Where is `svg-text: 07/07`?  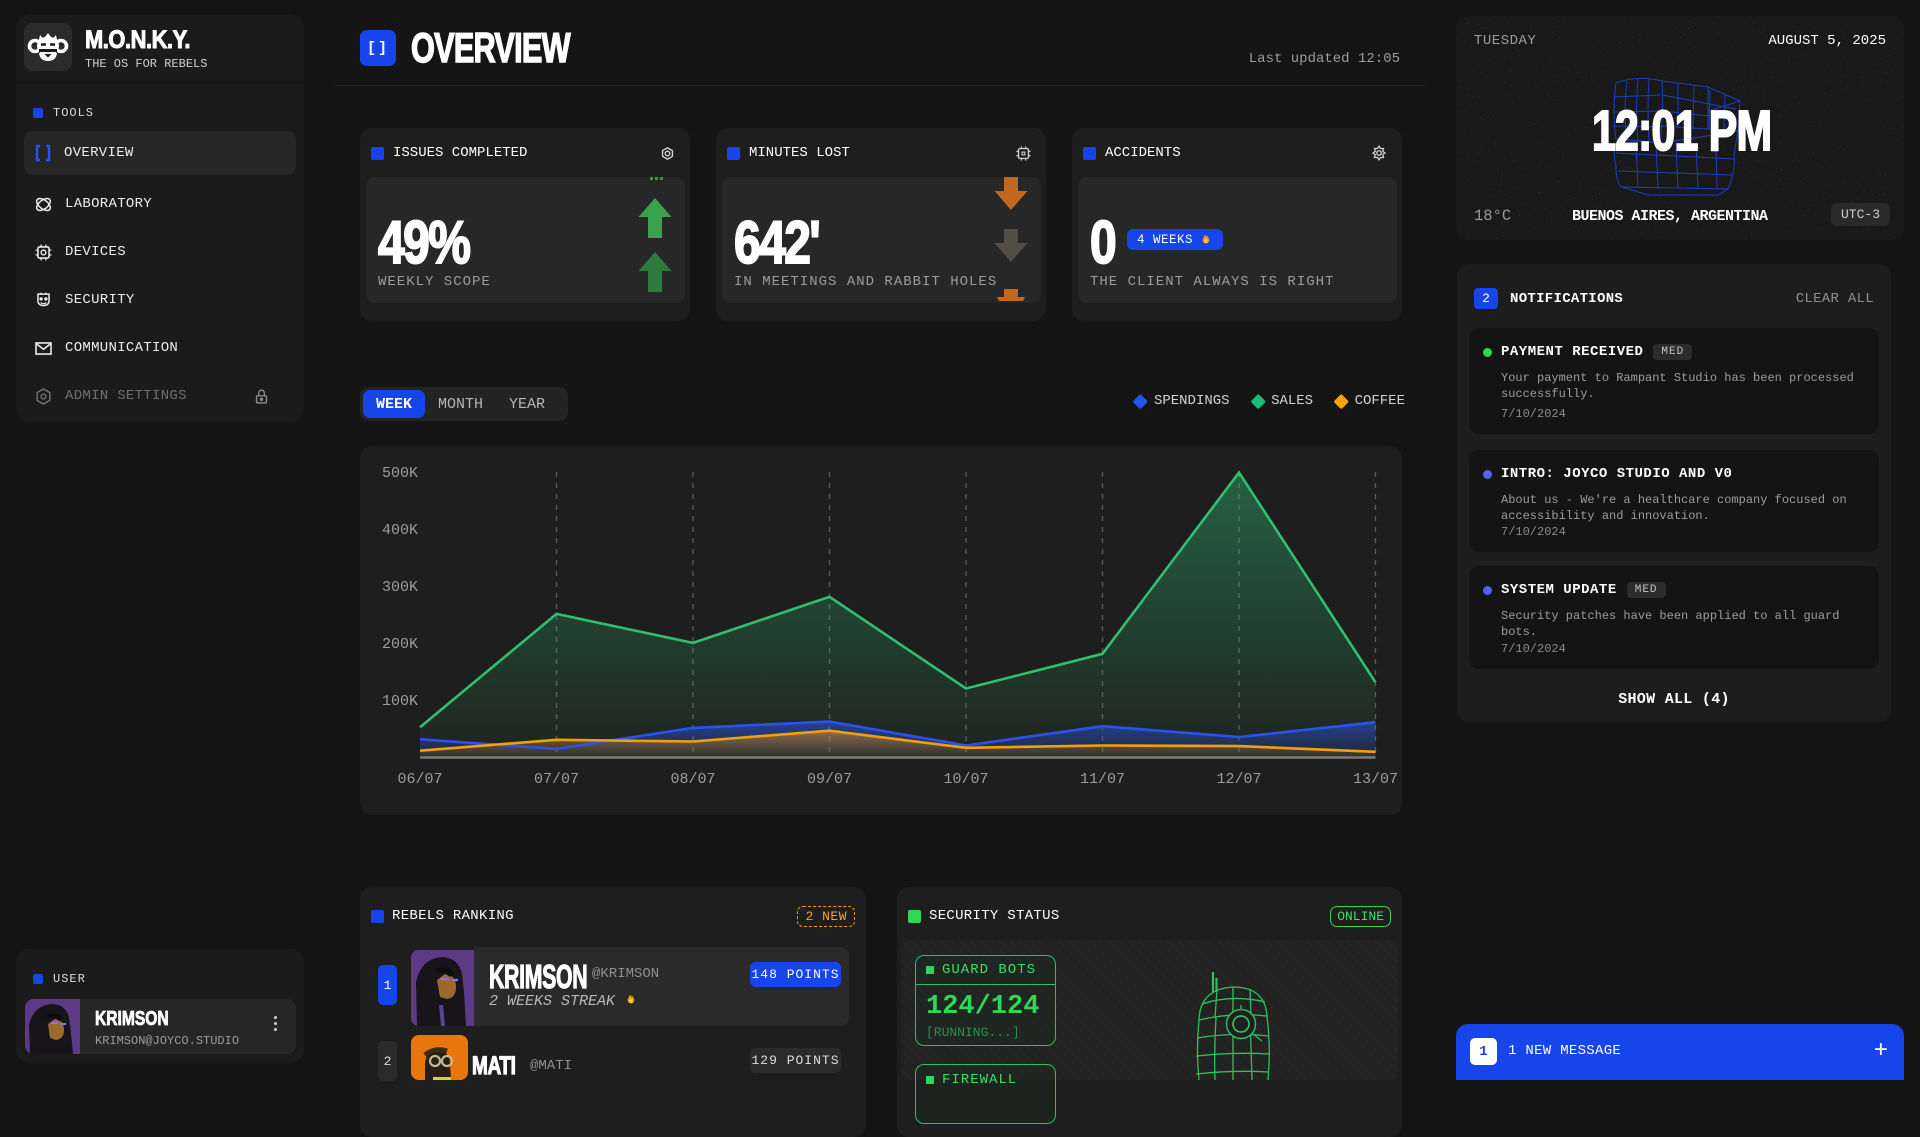
svg-text: 07/07 is located at coordinates (556, 779).